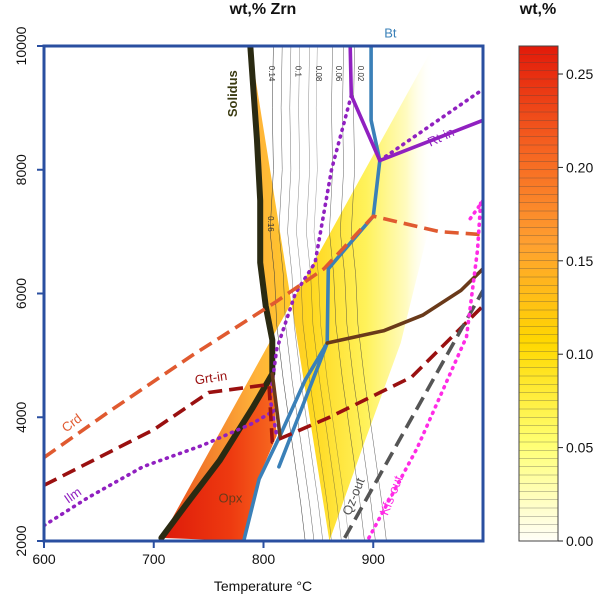 This screenshot has width=608, height=595. I want to click on x-axis-label: Temperature °C, so click(263, 586).